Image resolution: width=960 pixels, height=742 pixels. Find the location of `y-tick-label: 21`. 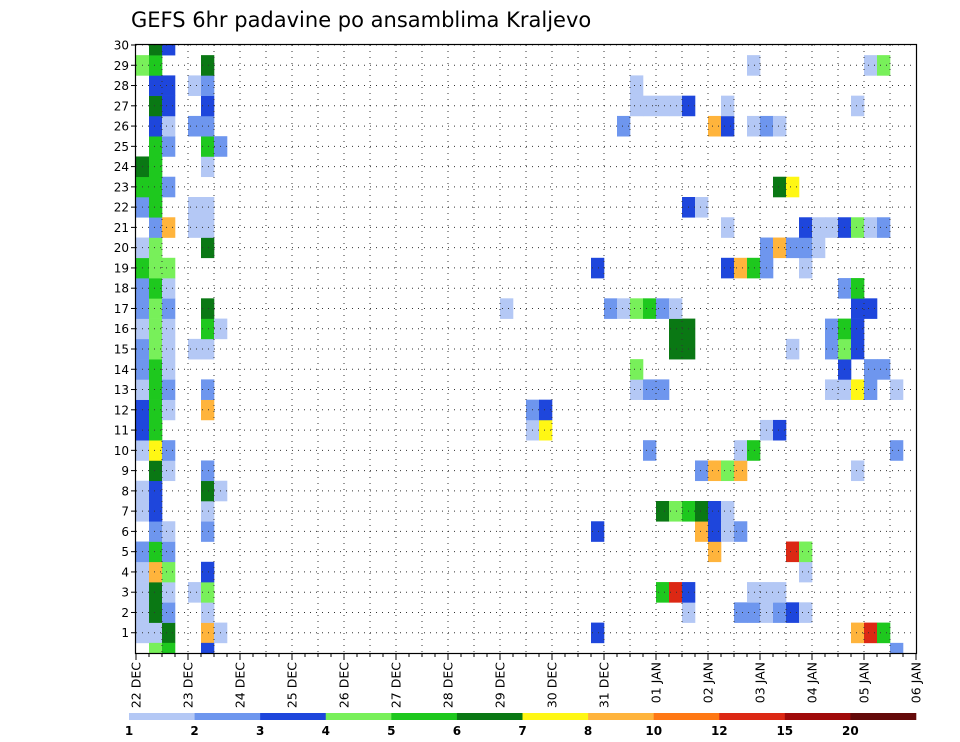

y-tick-label: 21 is located at coordinates (121, 228).